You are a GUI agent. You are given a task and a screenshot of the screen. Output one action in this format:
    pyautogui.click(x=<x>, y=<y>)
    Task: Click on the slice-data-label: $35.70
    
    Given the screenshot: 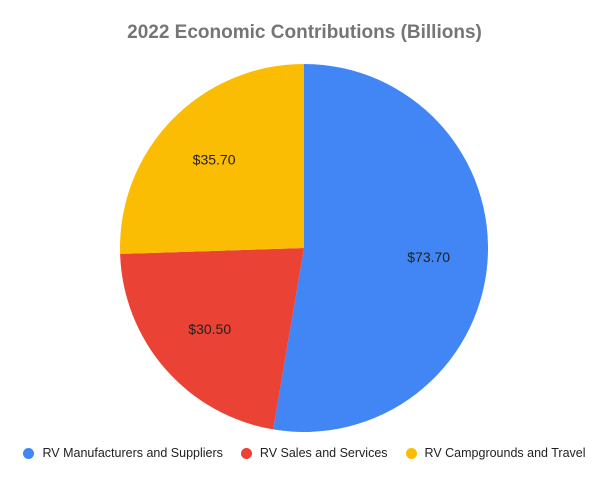 What is the action you would take?
    pyautogui.click(x=214, y=160)
    